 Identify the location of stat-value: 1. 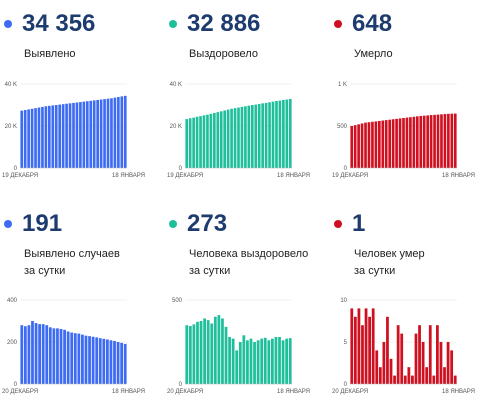
(359, 223).